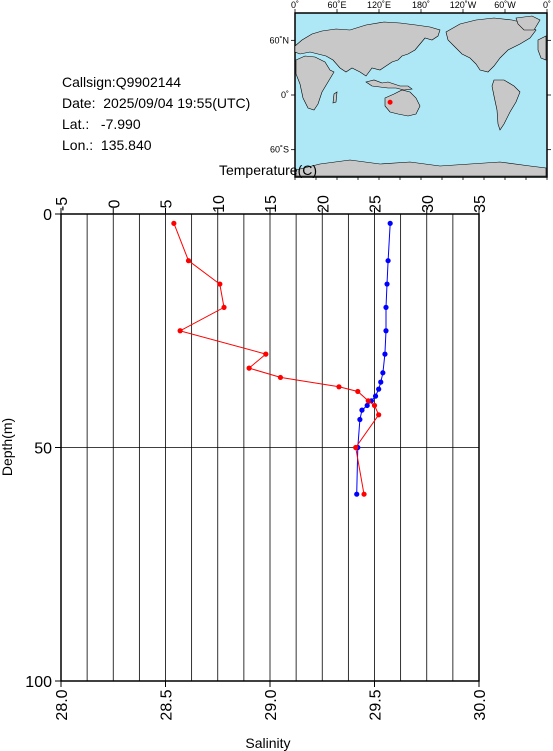  What do you see at coordinates (62, 704) in the screenshot?
I see `salinity-tick-label: 28.0` at bounding box center [62, 704].